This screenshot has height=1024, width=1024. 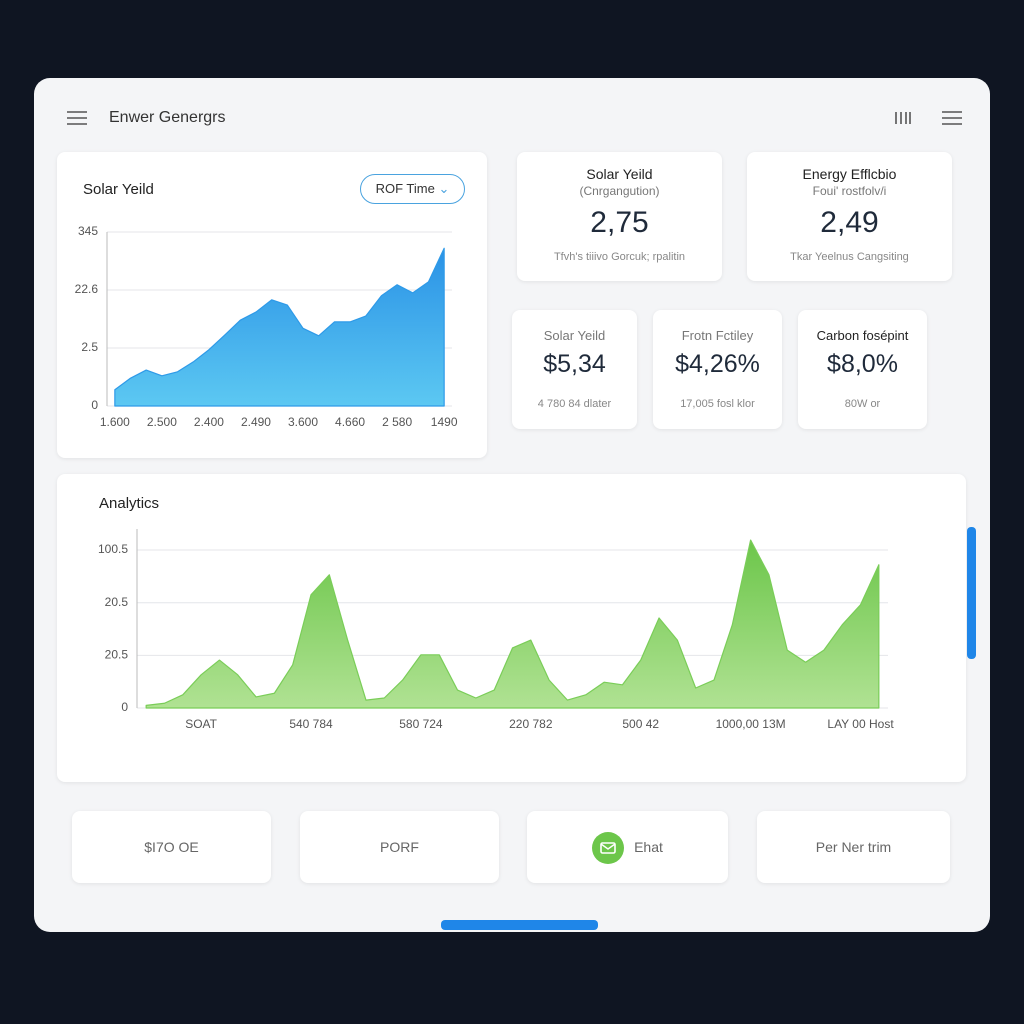 What do you see at coordinates (717, 404) in the screenshot?
I see `metric-note: 17,005 fosl klor` at bounding box center [717, 404].